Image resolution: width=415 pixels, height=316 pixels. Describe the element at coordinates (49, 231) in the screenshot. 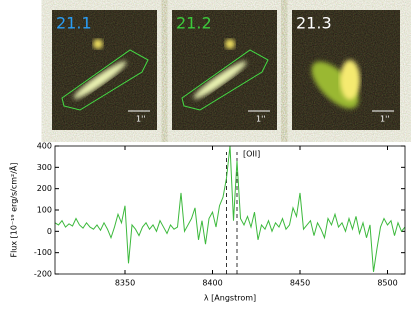

I see `y-tick-label: 0` at that location.